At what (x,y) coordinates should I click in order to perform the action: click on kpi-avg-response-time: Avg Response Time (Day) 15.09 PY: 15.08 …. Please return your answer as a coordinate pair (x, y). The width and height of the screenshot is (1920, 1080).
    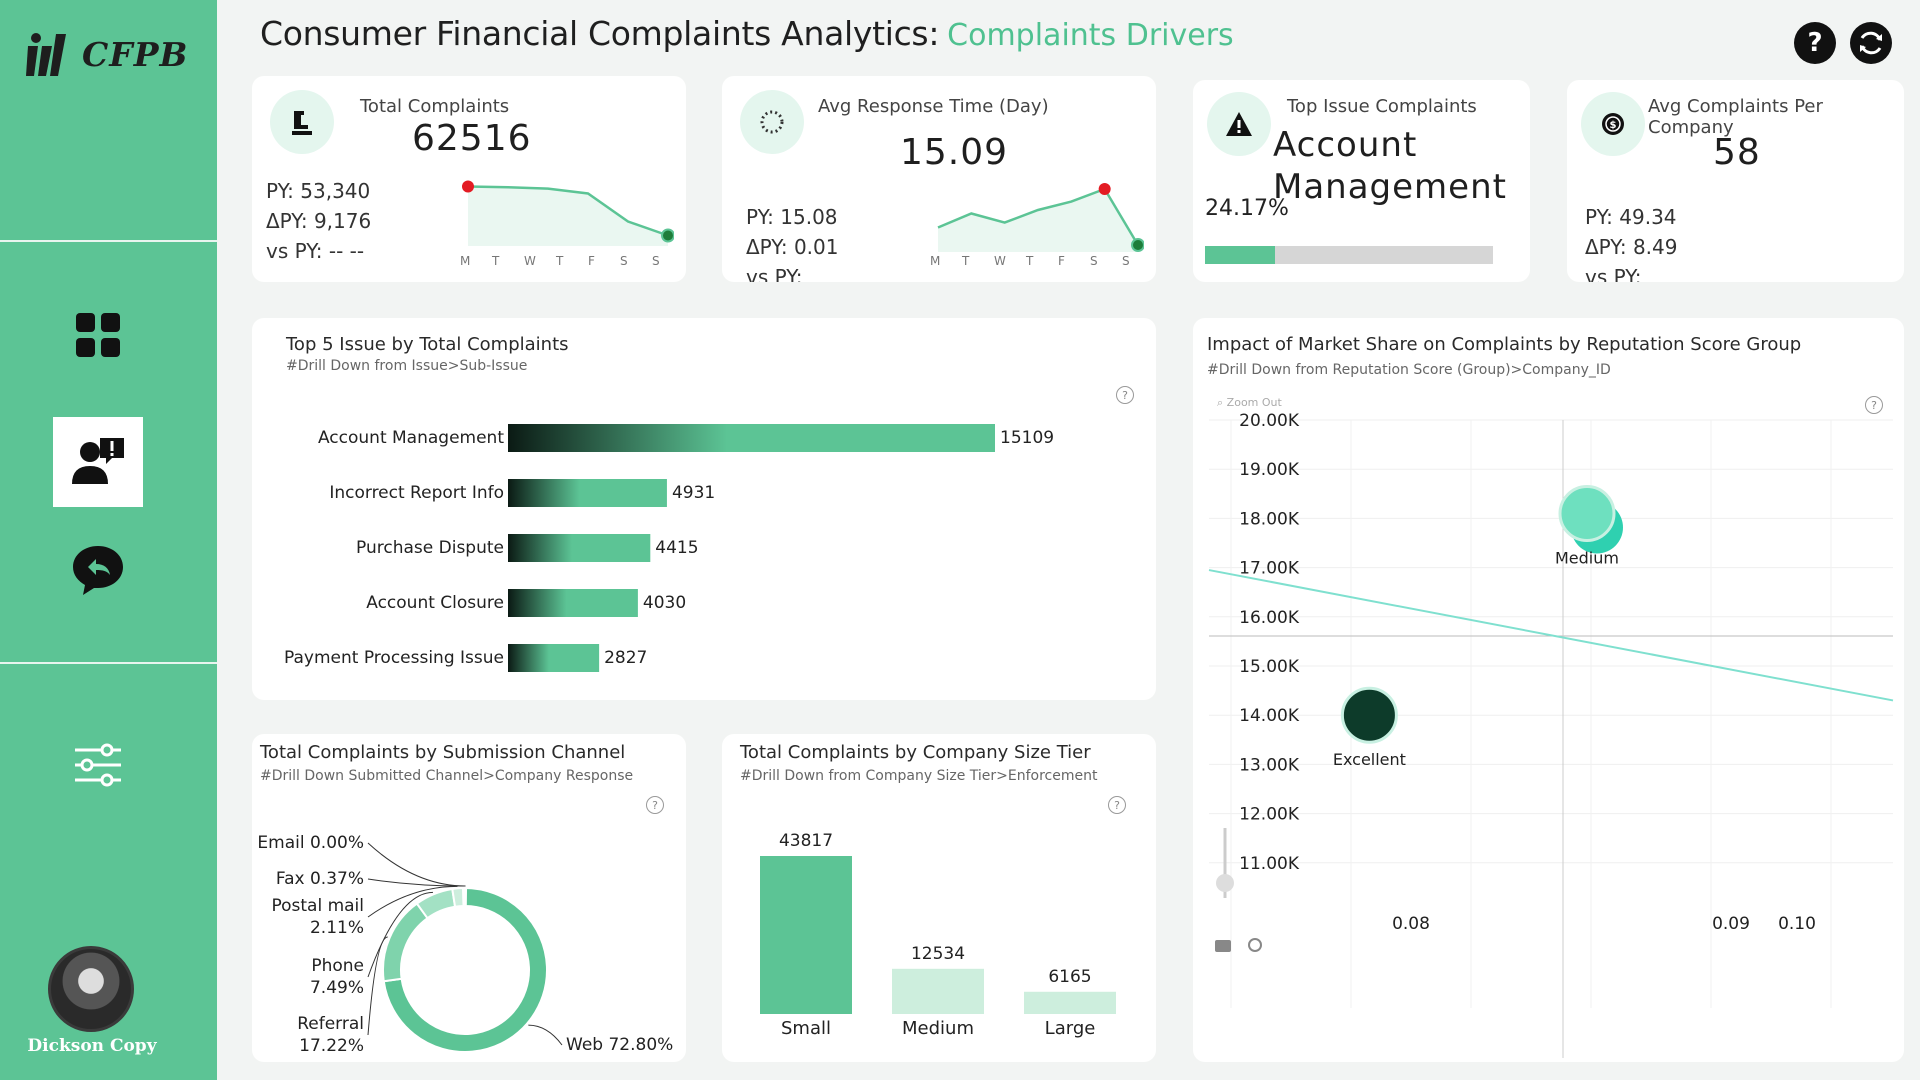
    Looking at the image, I should click on (939, 179).